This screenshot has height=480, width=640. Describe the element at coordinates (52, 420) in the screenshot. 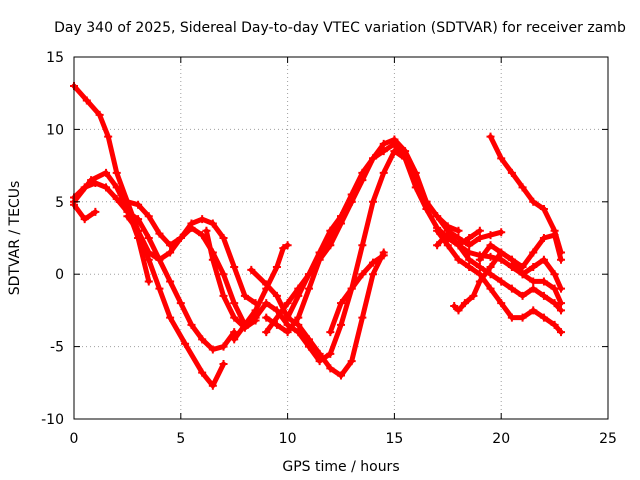

I see `y-tick-label: -10` at that location.